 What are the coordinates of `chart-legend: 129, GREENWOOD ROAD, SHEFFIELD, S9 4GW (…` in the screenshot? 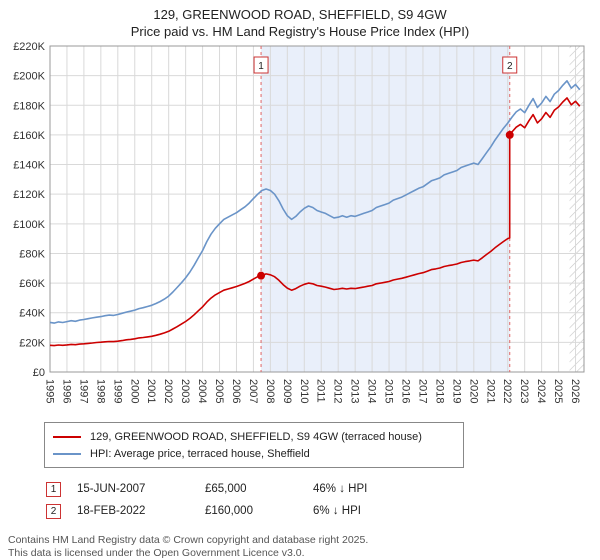 It's located at (254, 445).